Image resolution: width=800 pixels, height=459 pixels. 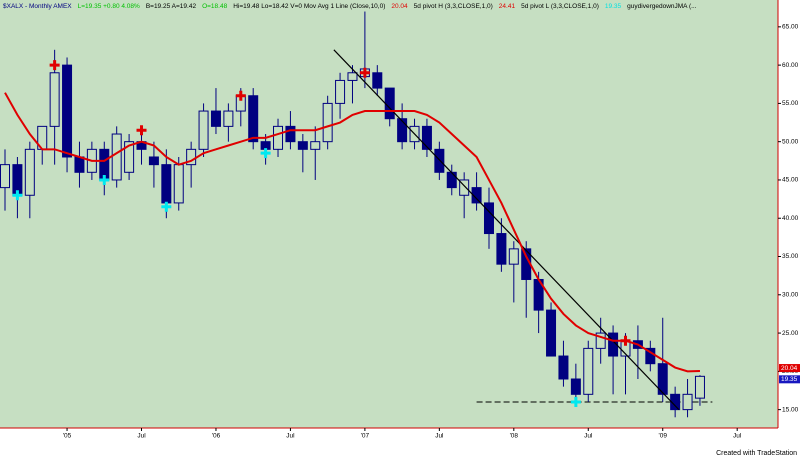 What do you see at coordinates (216, 436) in the screenshot?
I see `x-tick-label: '06` at bounding box center [216, 436].